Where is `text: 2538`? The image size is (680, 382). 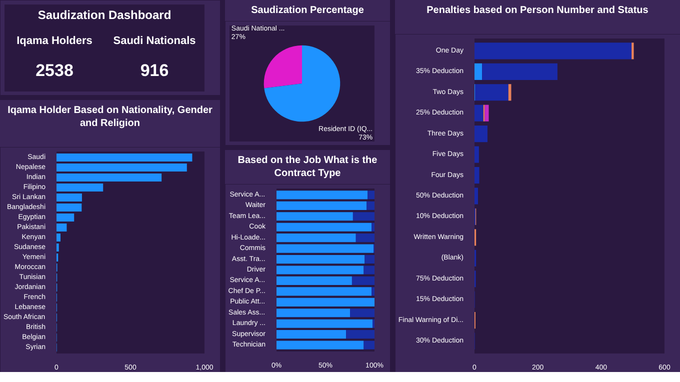
text: 2538 is located at coordinates (55, 70).